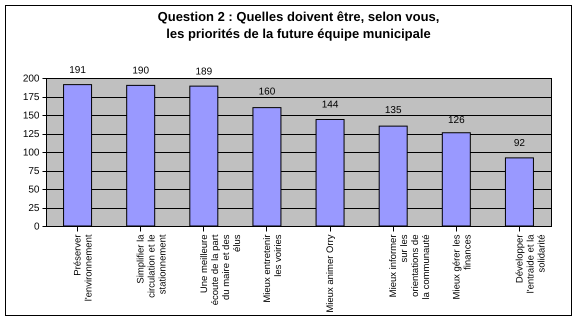  Describe the element at coordinates (31, 97) in the screenshot. I see `y-tick-label: 175` at that location.